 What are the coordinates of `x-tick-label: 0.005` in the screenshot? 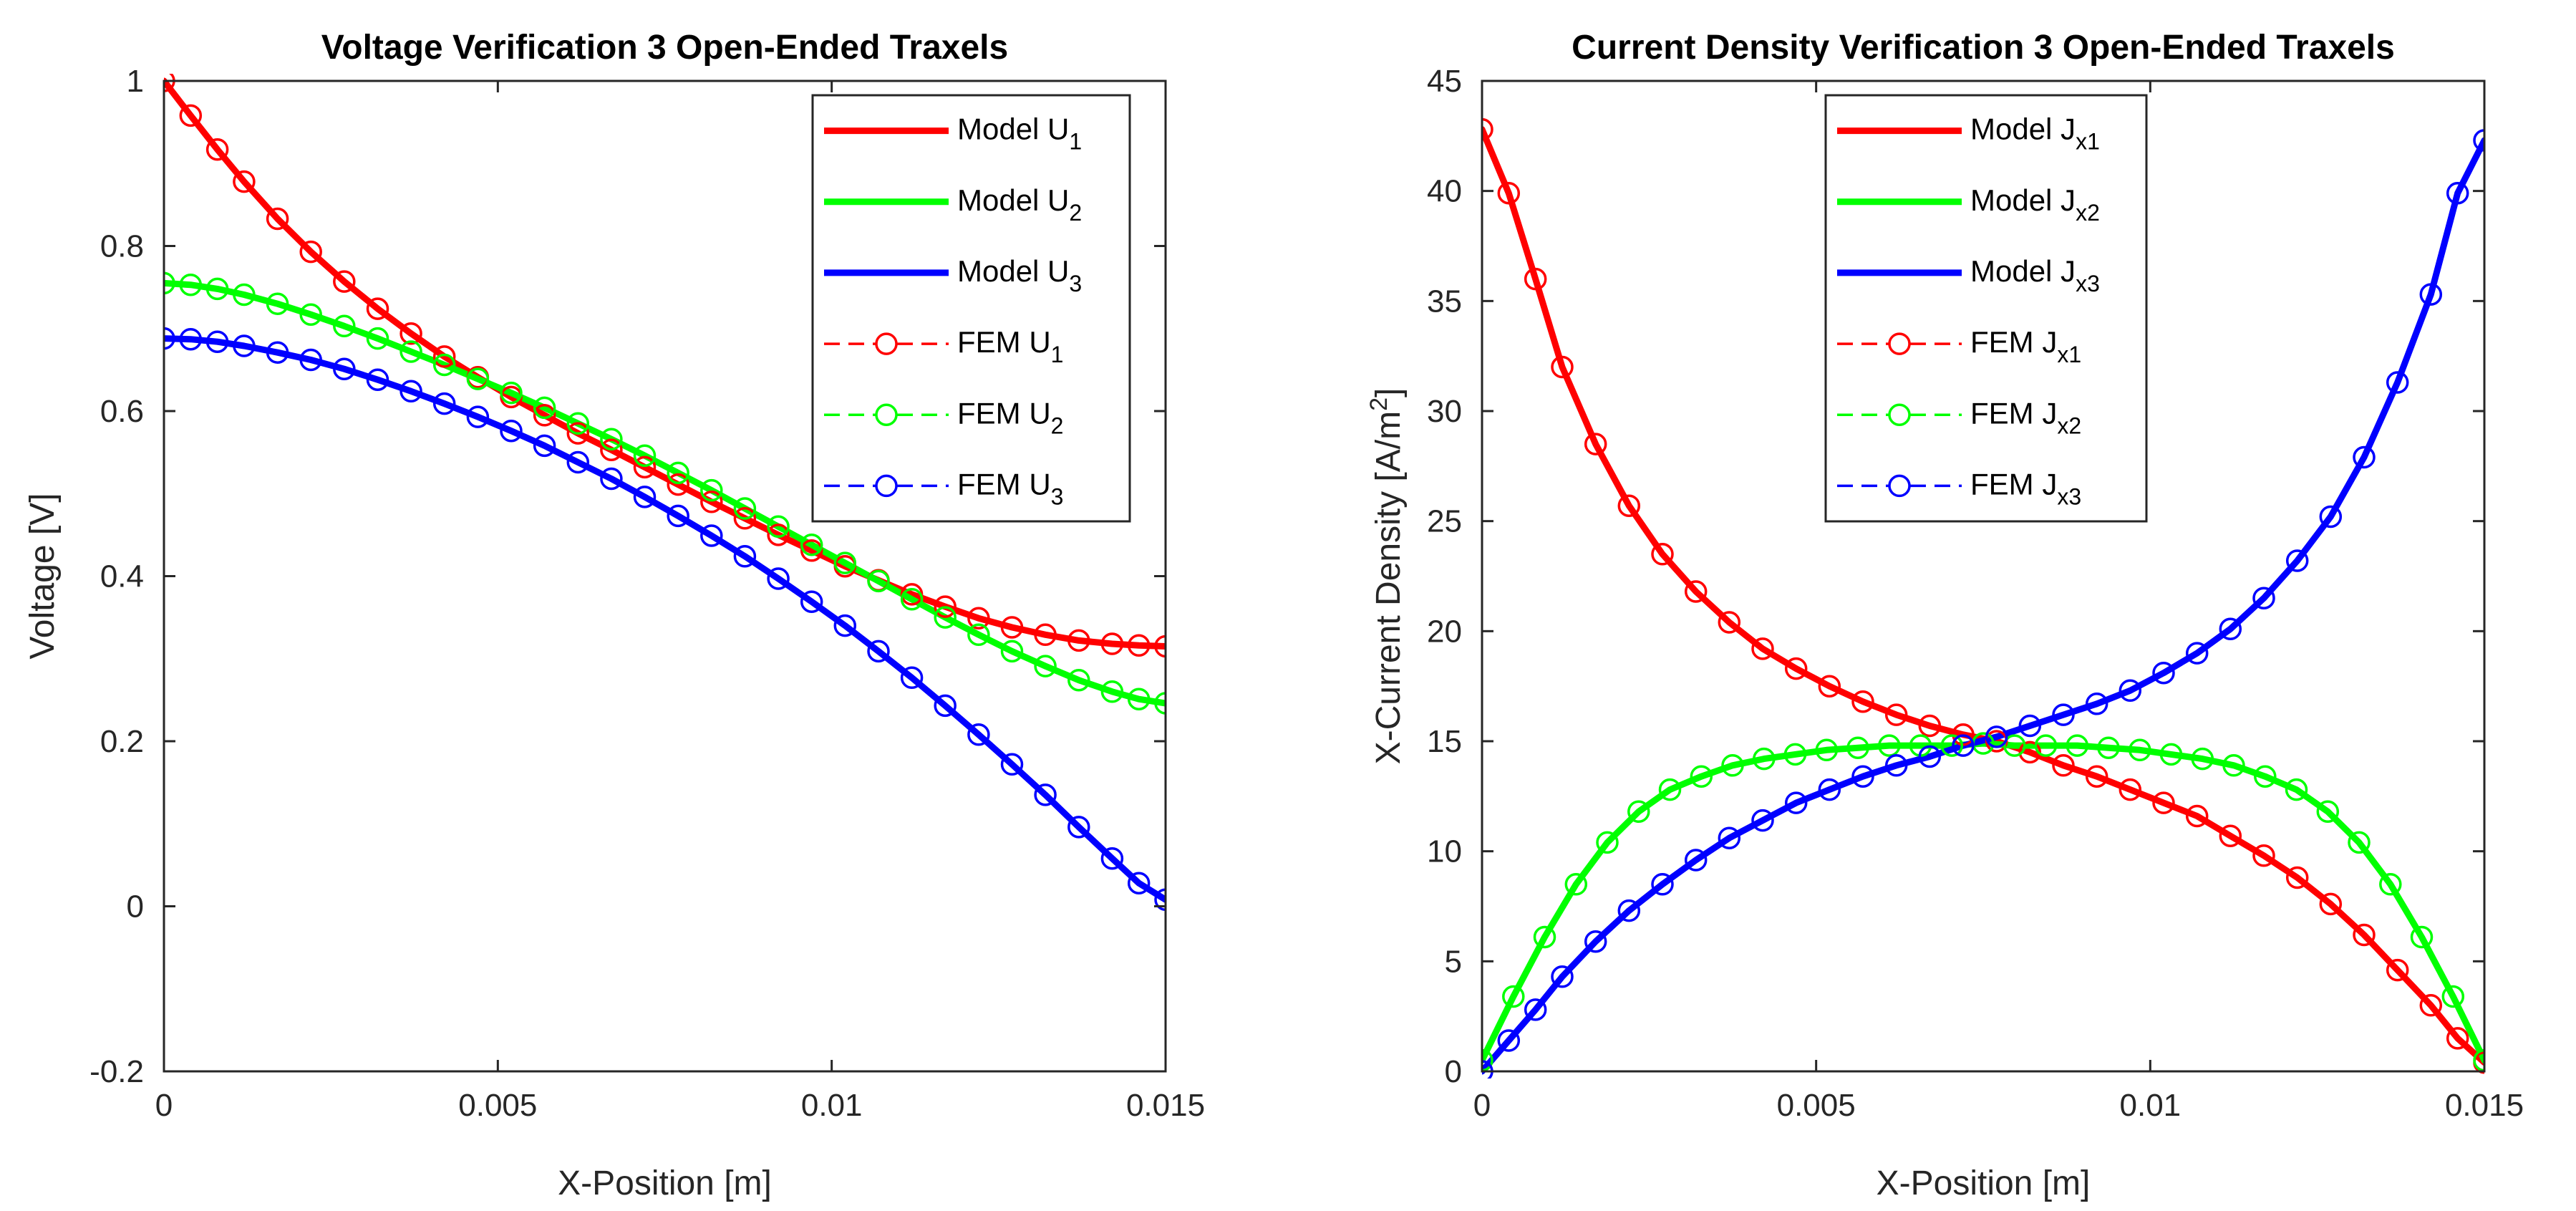 It's located at (497, 1105).